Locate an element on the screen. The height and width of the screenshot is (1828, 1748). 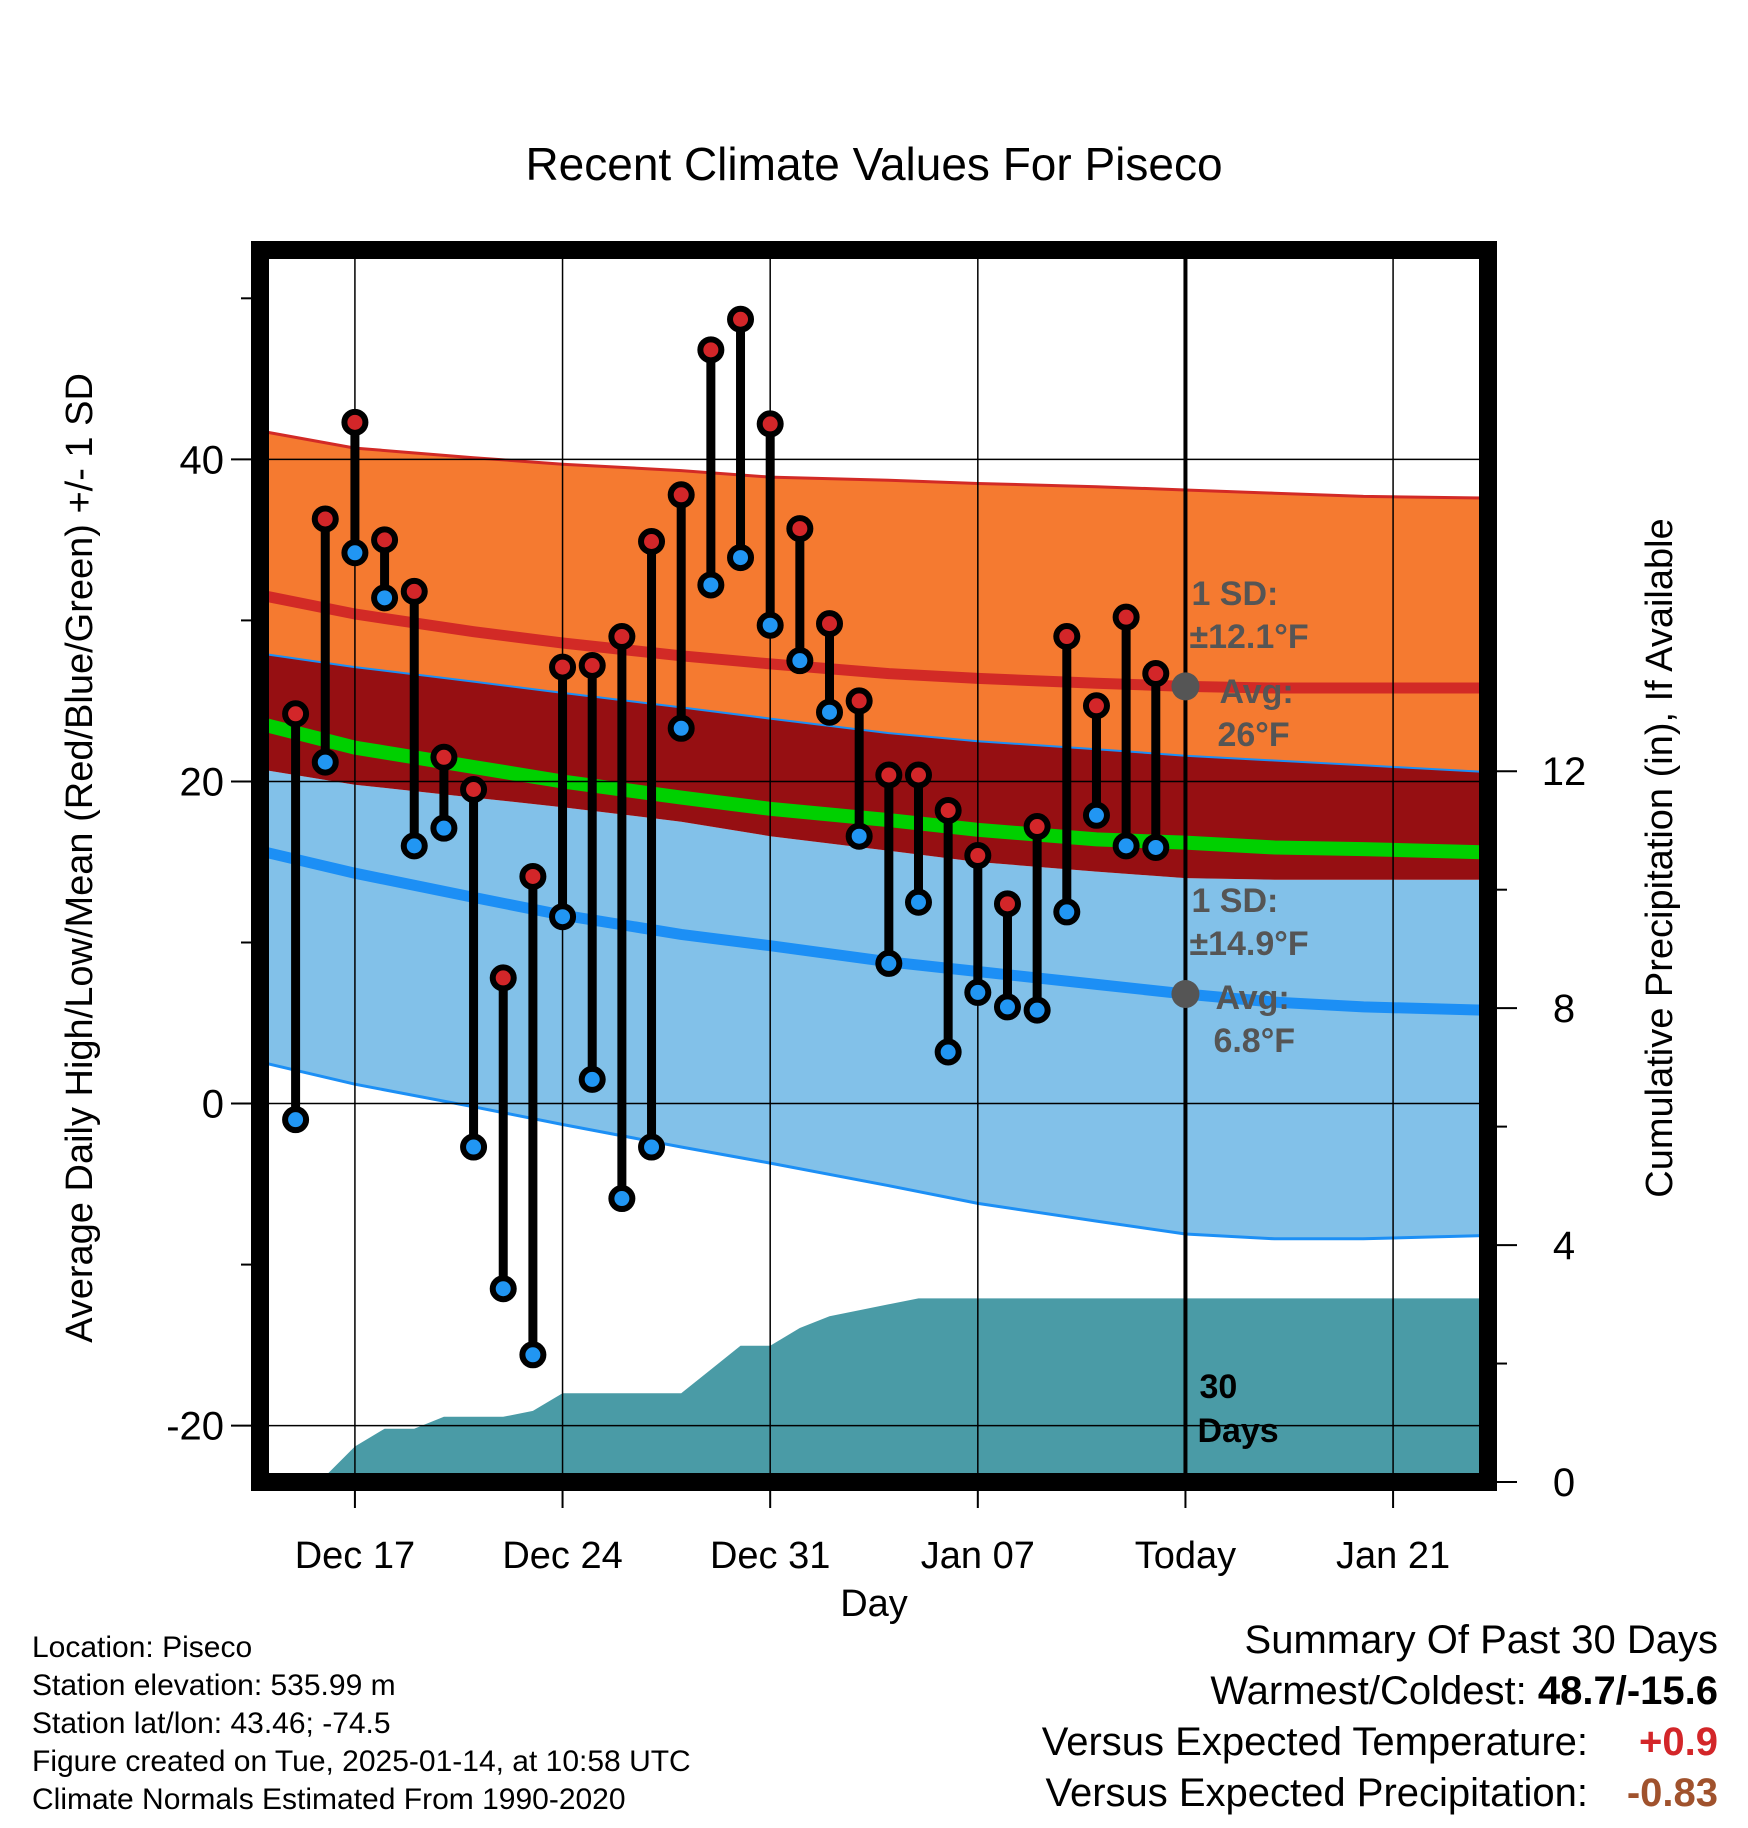
y-tick-label: 40 is located at coordinates (202, 460).